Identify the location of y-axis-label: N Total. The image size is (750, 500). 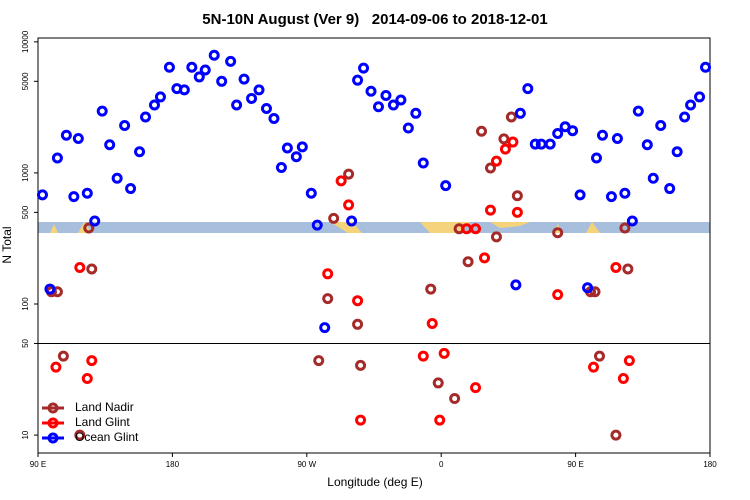
(7, 244).